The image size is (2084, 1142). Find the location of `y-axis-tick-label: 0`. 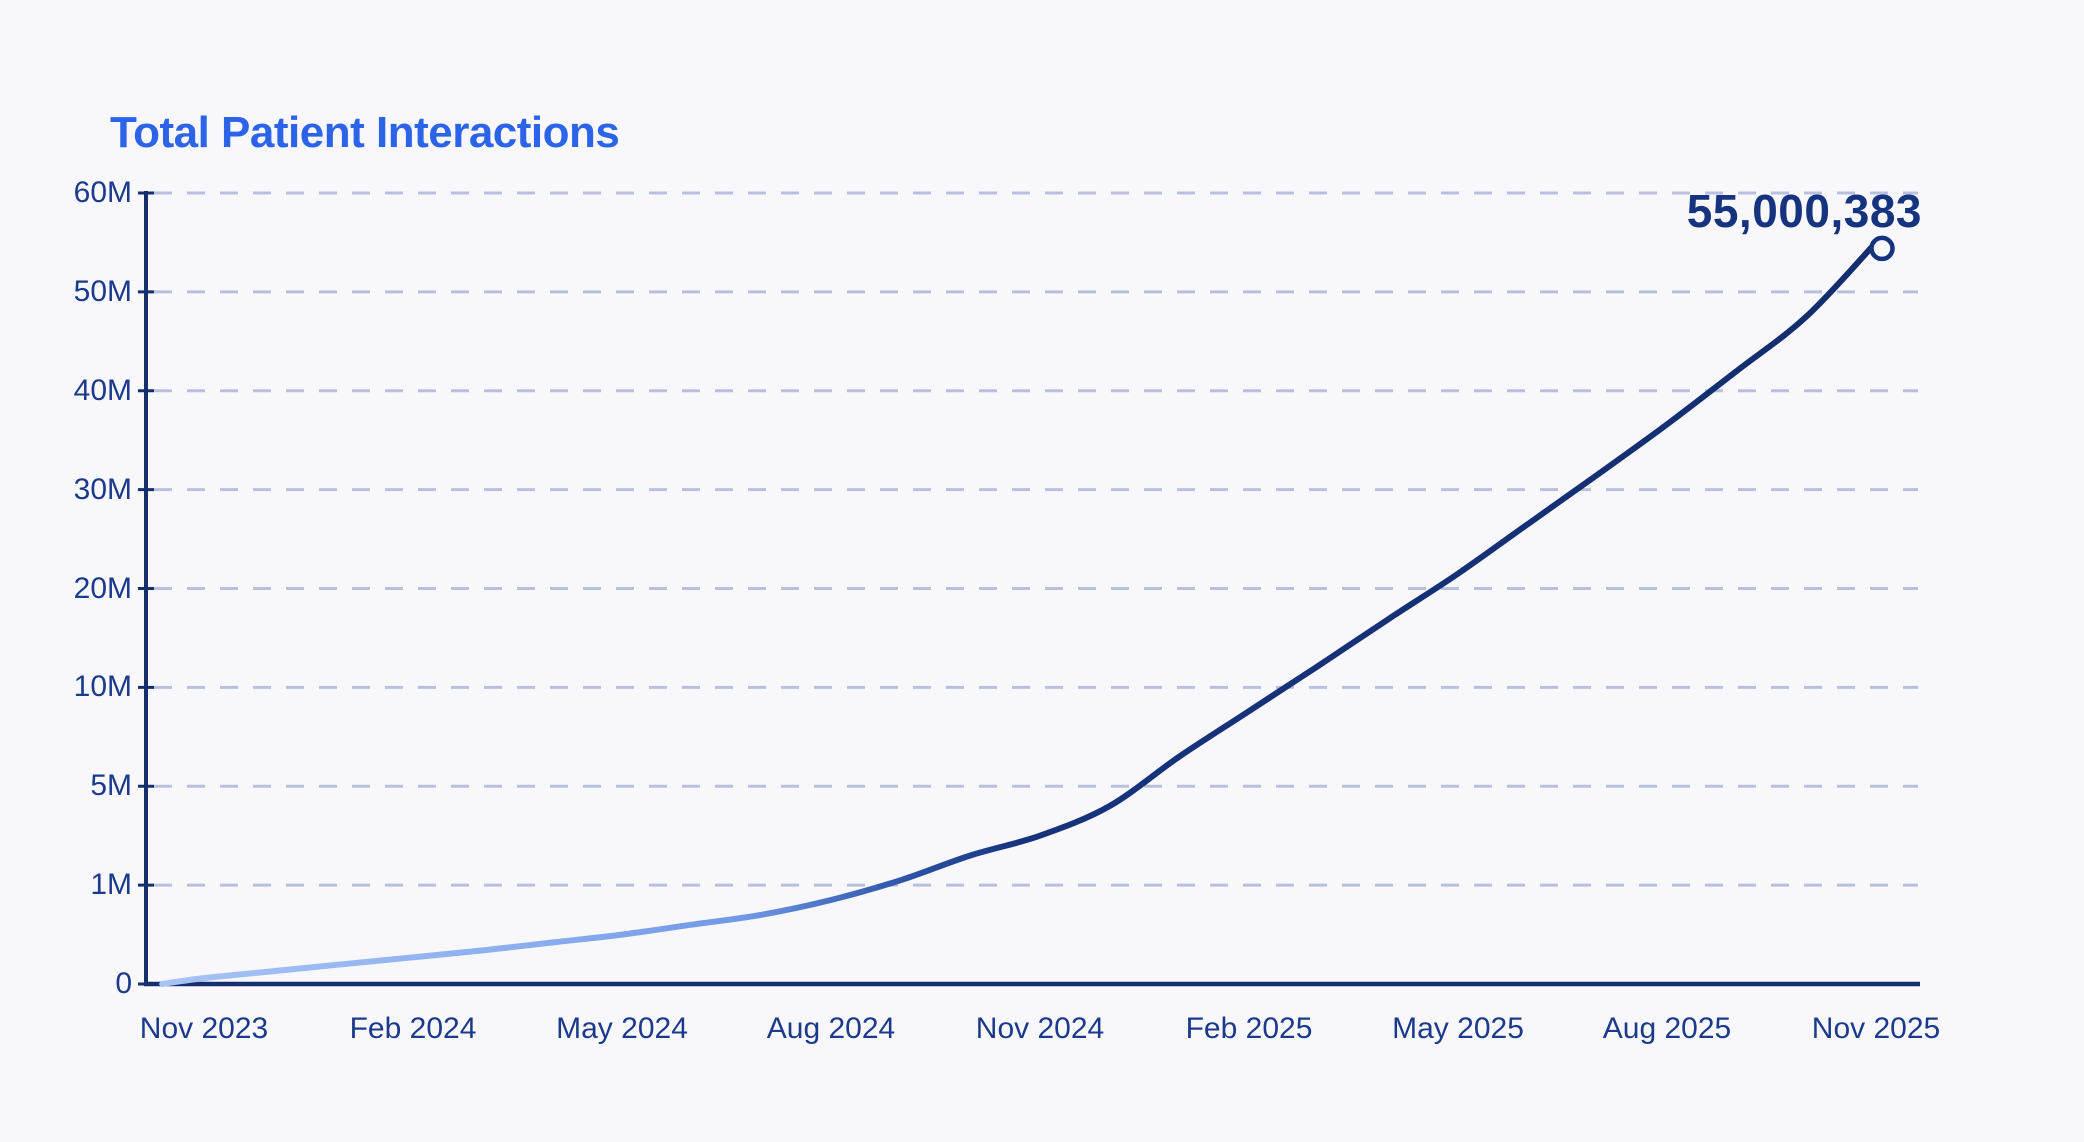

y-axis-tick-label: 0 is located at coordinates (123, 983).